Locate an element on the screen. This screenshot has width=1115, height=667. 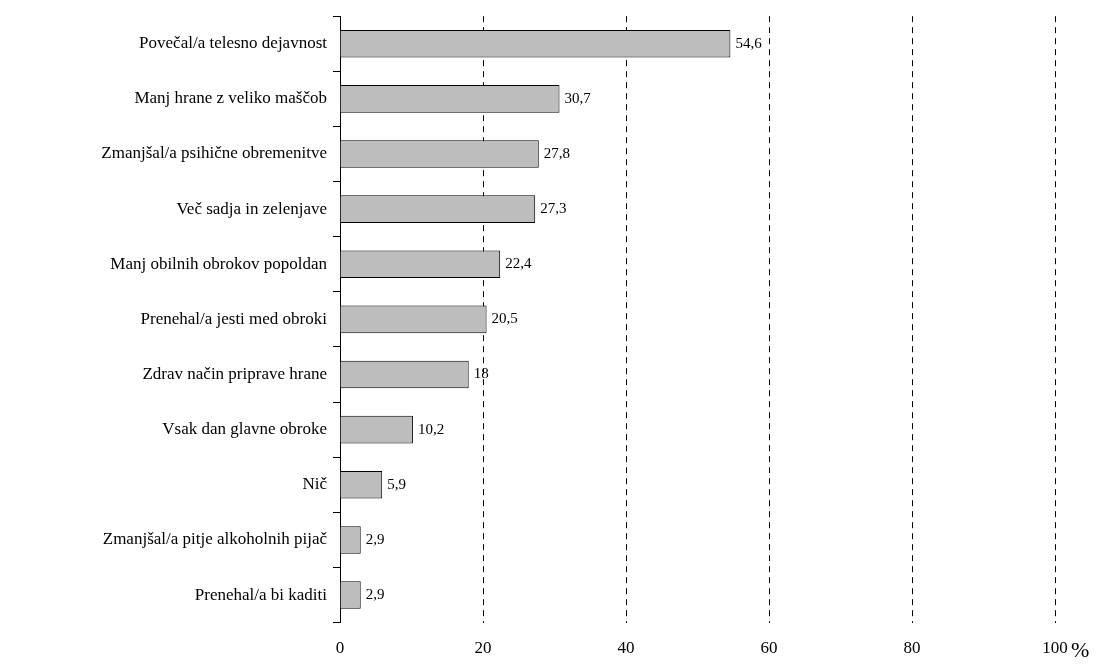
y-tick-label: Več sadja in zelenjave is located at coordinates (251, 208).